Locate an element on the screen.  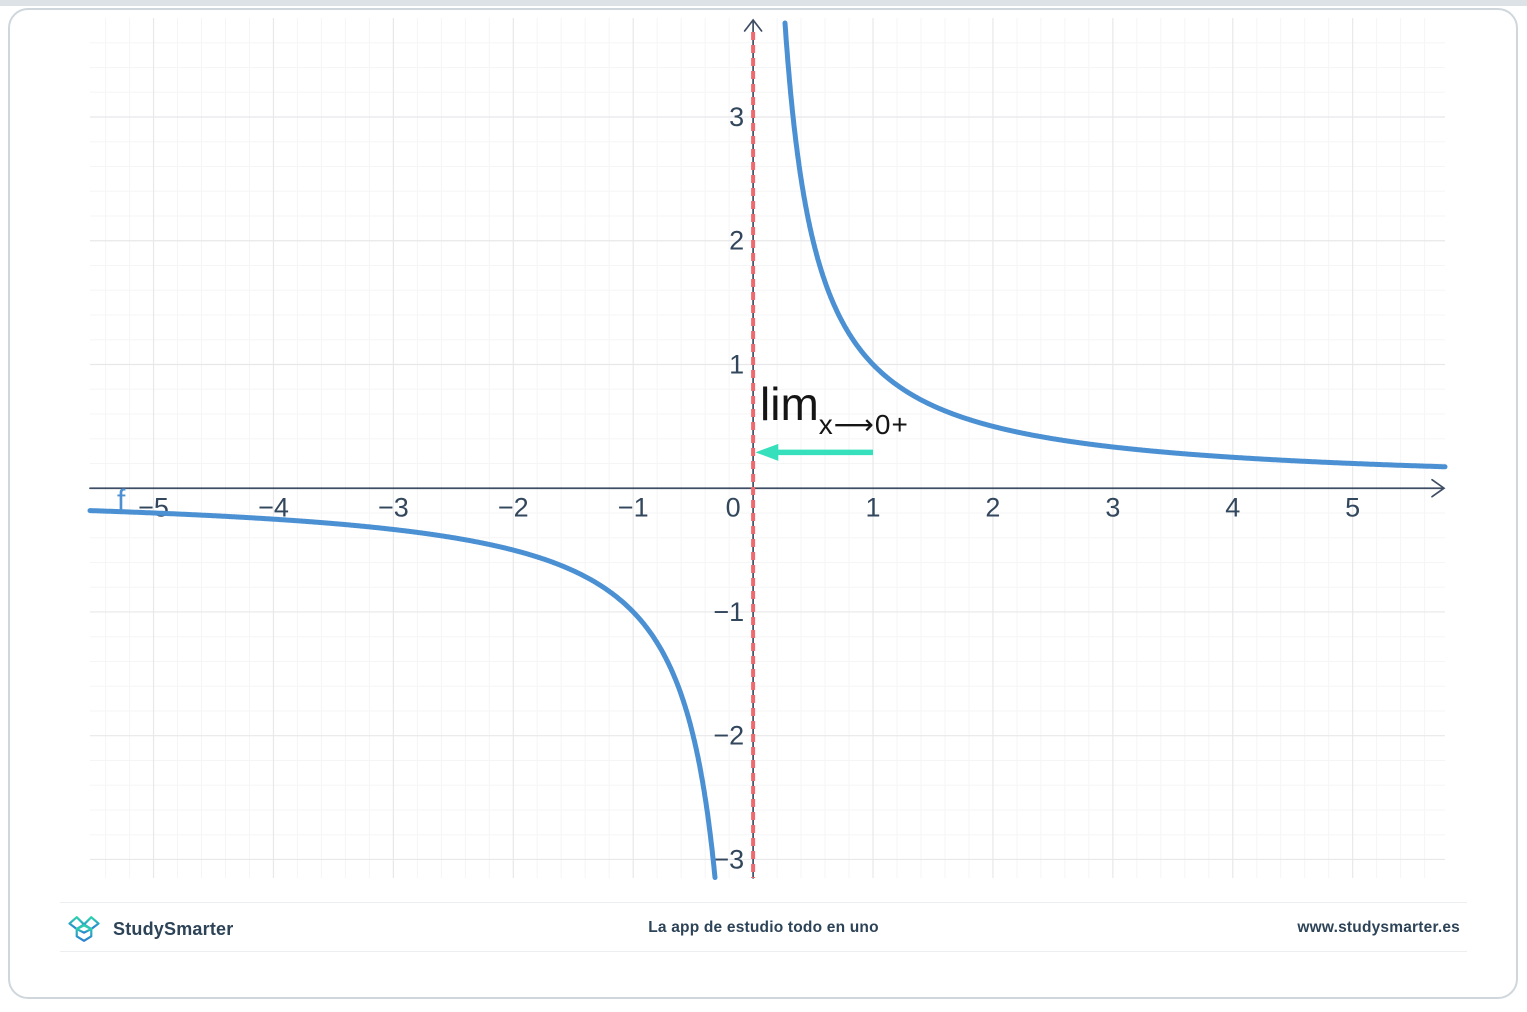
footer-tagline: La app de estudio todo en uno is located at coordinates (763, 927).